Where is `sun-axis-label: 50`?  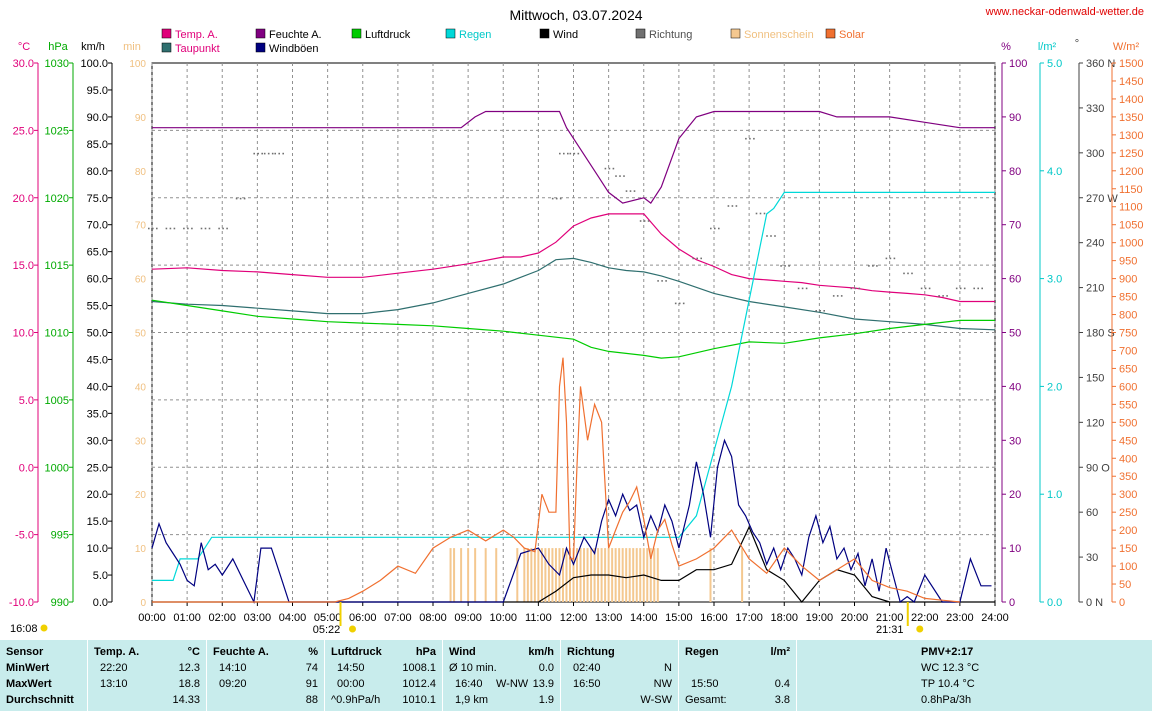 sun-axis-label: 50 is located at coordinates (141, 334).